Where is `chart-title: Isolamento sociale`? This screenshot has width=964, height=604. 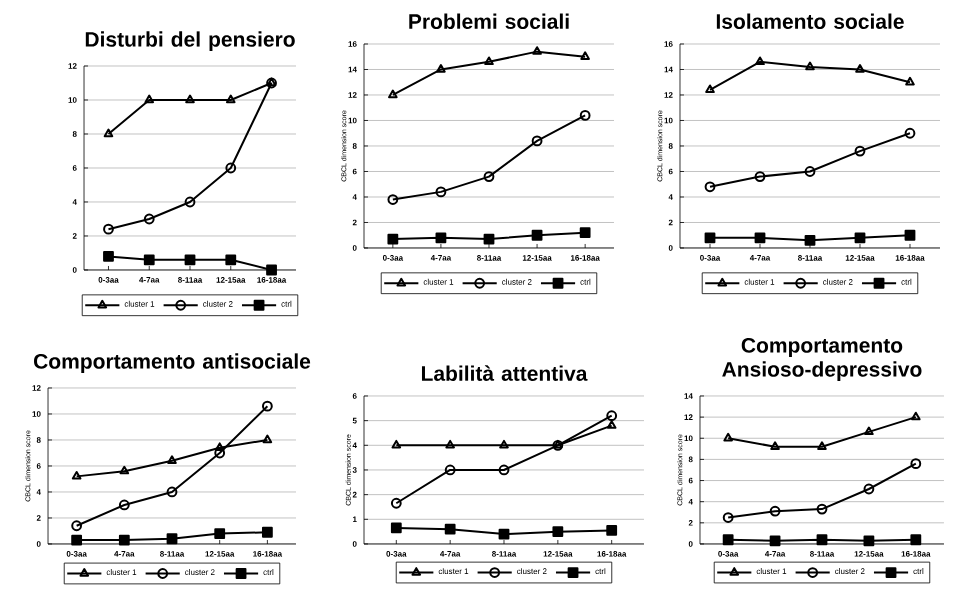 chart-title: Isolamento sociale is located at coordinates (810, 21).